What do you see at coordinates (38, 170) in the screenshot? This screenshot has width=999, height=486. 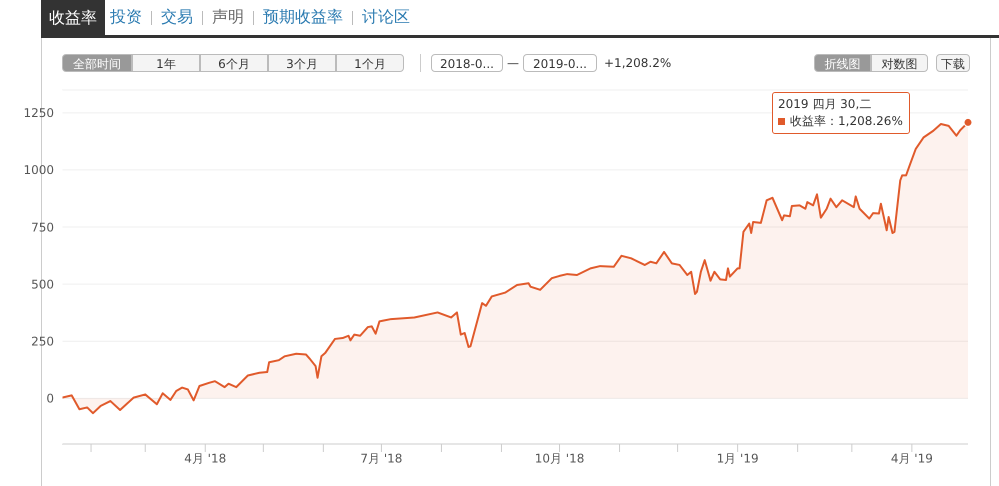 I see `y-tick-label: 1000` at bounding box center [38, 170].